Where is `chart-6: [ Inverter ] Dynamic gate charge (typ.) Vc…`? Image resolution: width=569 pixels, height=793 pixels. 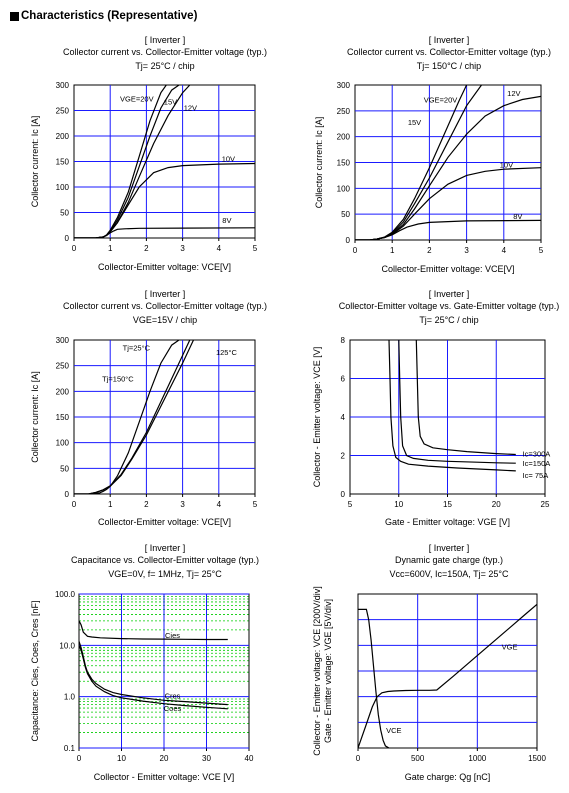 chart-6: [ Inverter ] Dynamic gate charge (typ.) Vc… is located at coordinates (429, 662).